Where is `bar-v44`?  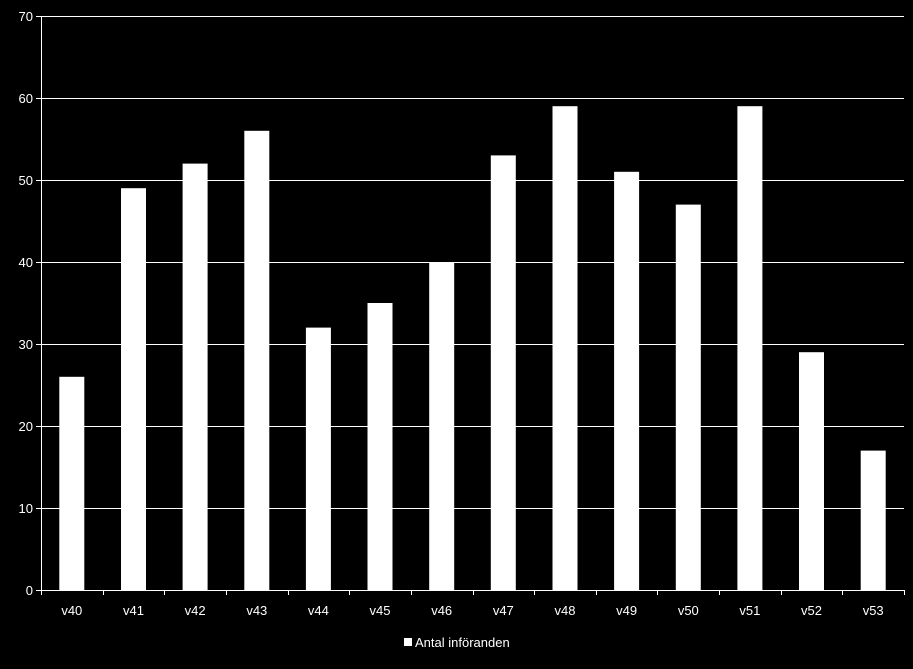 bar-v44 is located at coordinates (318, 458).